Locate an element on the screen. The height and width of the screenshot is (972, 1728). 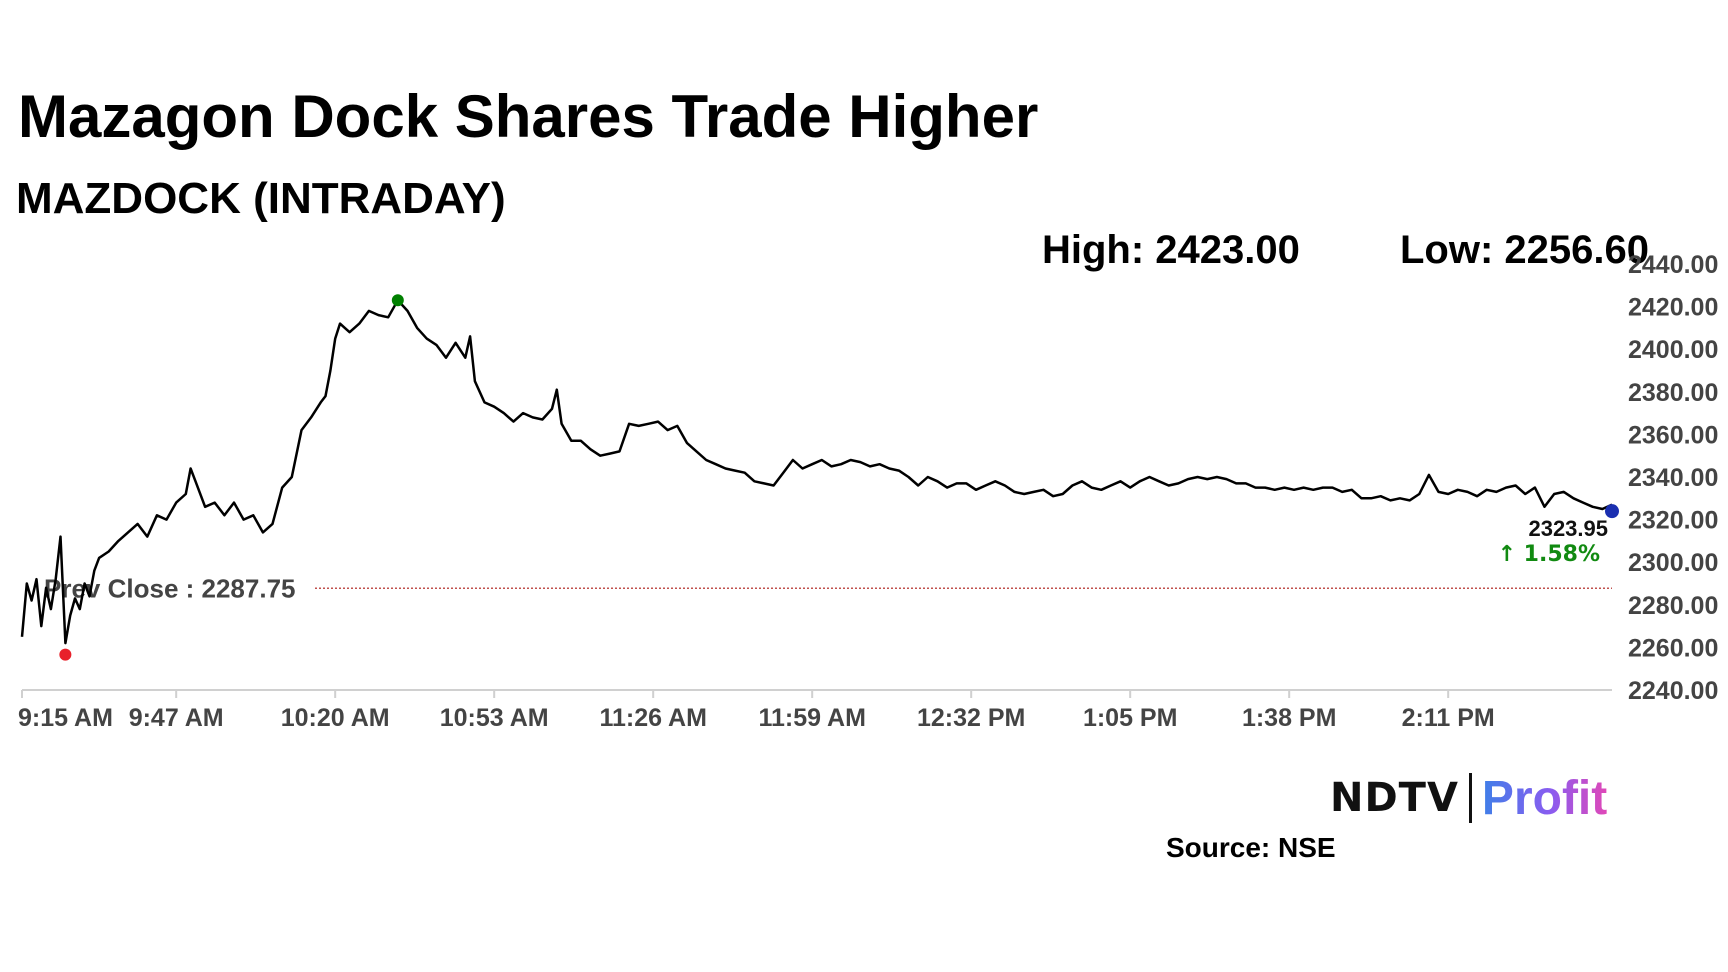
x-tick-label: 1:05 PM is located at coordinates (1130, 718).